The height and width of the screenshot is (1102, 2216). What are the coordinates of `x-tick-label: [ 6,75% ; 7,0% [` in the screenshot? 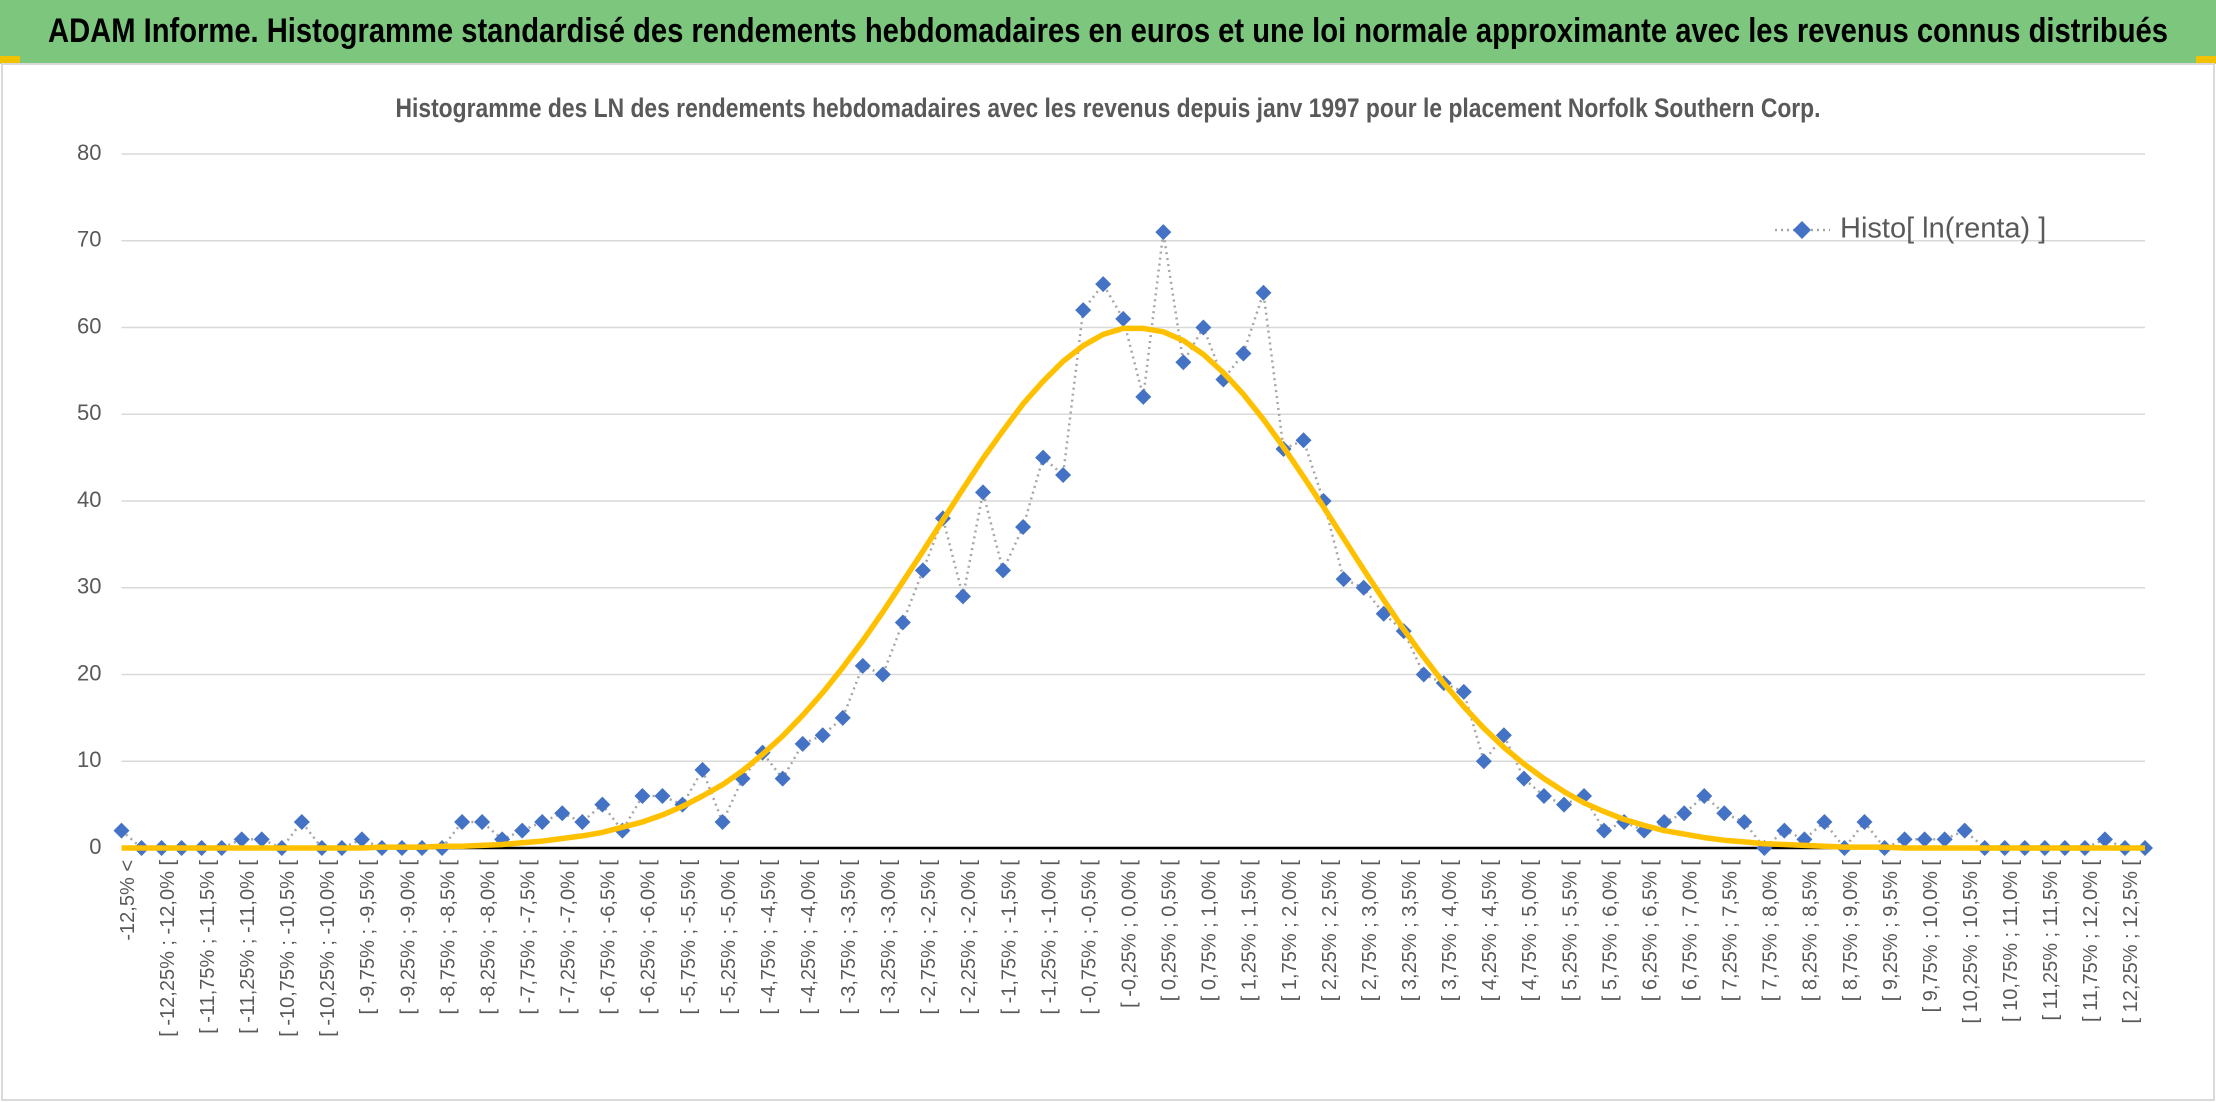 It's located at (1690, 931).